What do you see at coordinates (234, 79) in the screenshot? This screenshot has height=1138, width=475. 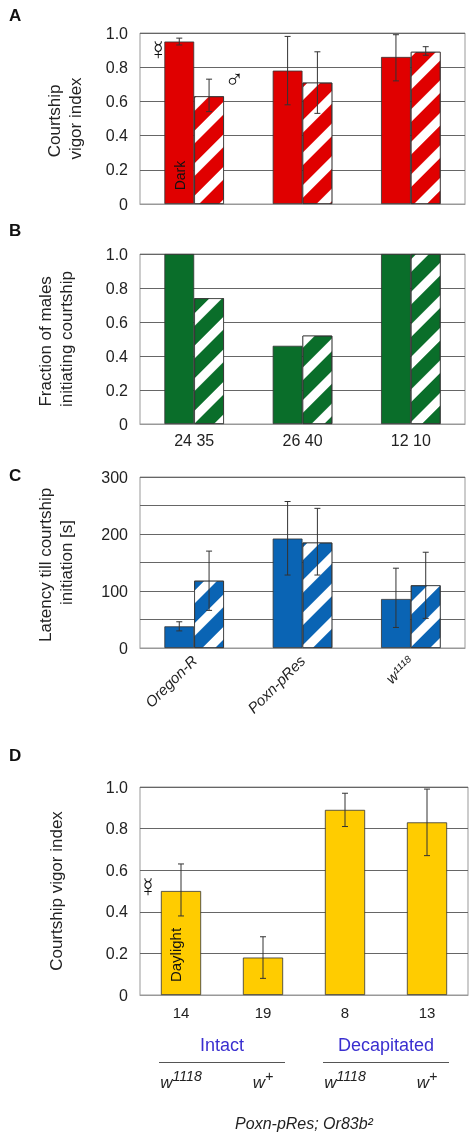 I see `annotation: ♂` at bounding box center [234, 79].